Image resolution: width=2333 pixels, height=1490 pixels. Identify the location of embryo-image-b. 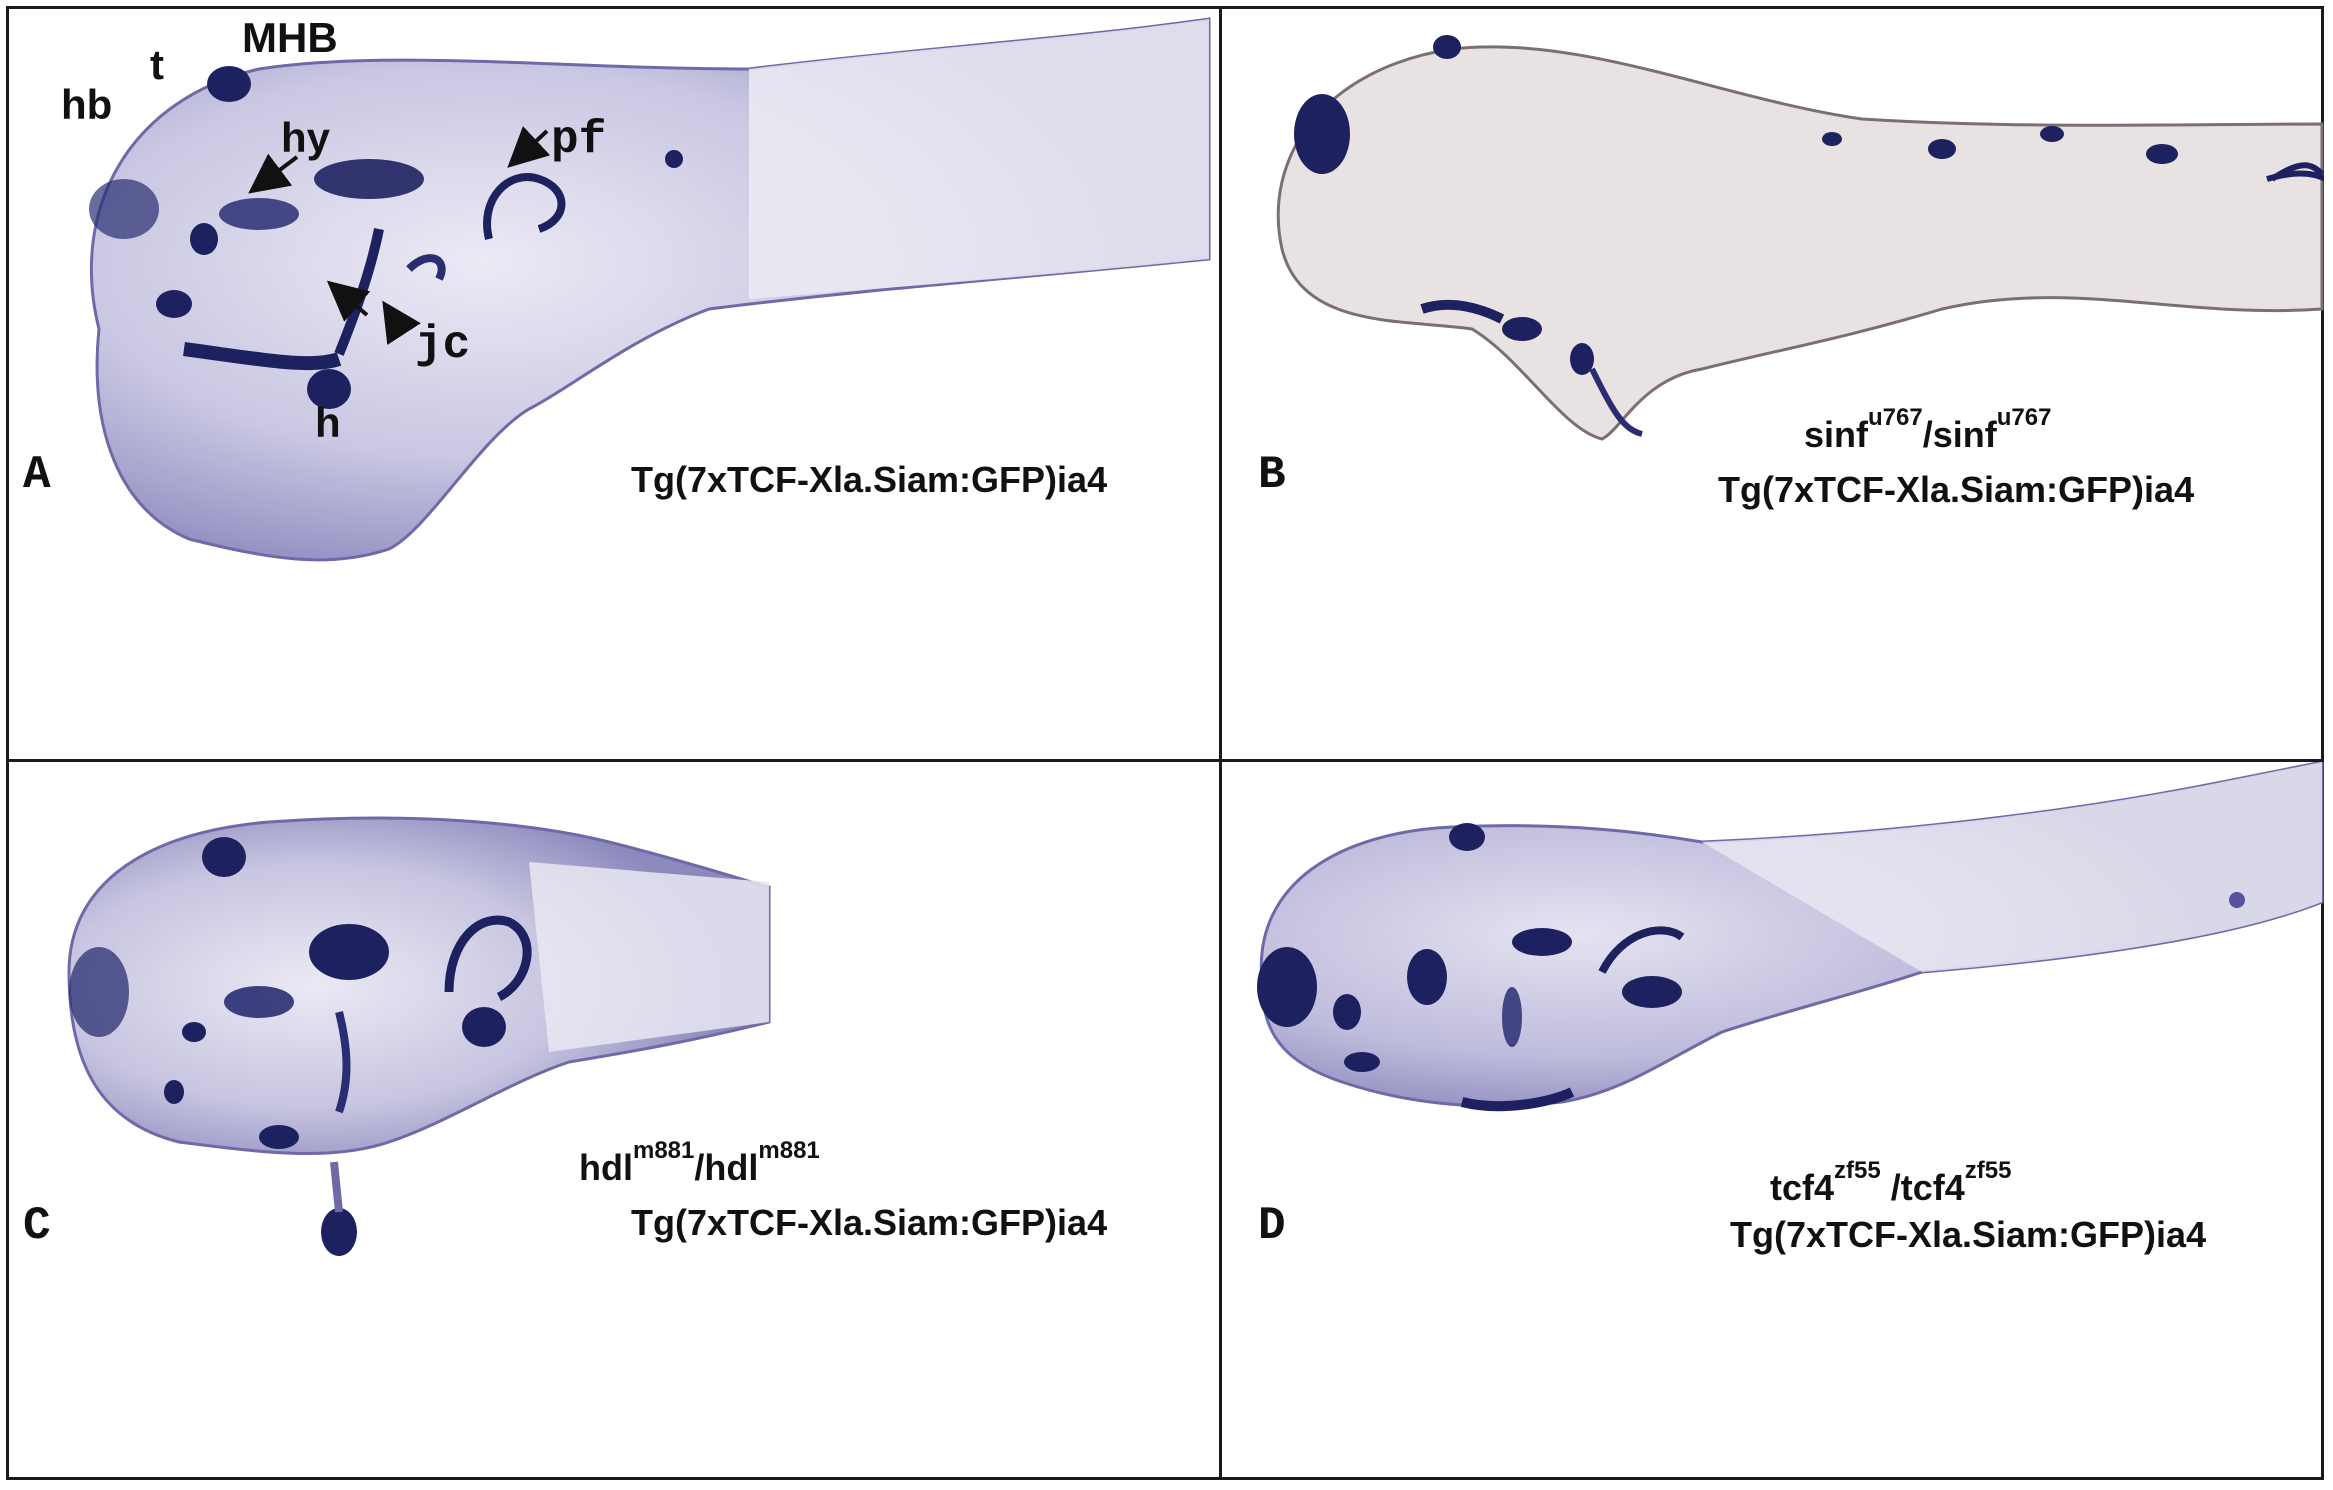
(1800, 238).